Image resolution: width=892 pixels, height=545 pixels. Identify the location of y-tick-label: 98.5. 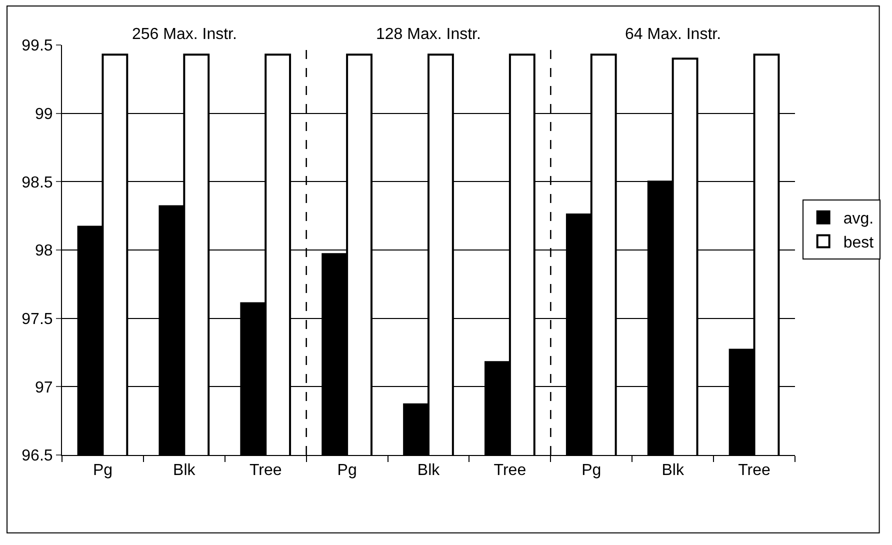
(37, 183).